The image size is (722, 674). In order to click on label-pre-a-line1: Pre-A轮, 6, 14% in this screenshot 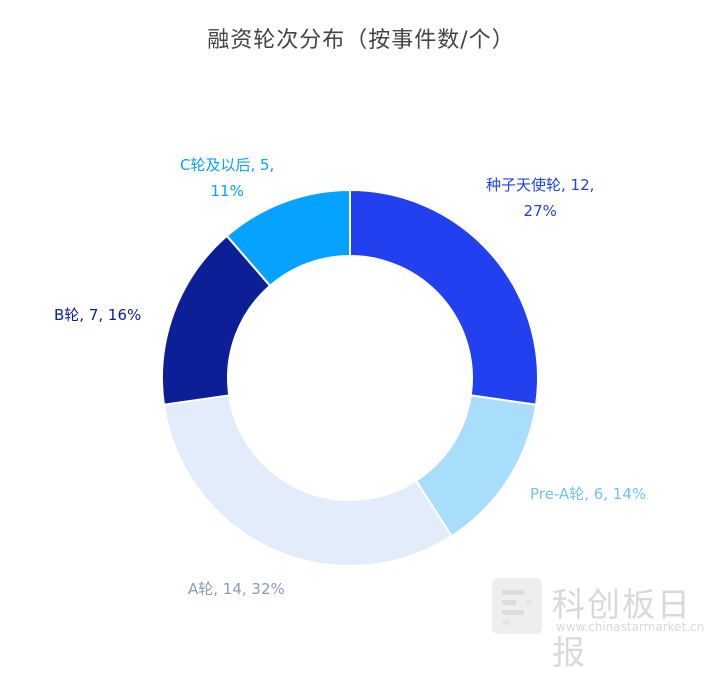, I will do `click(588, 494)`.